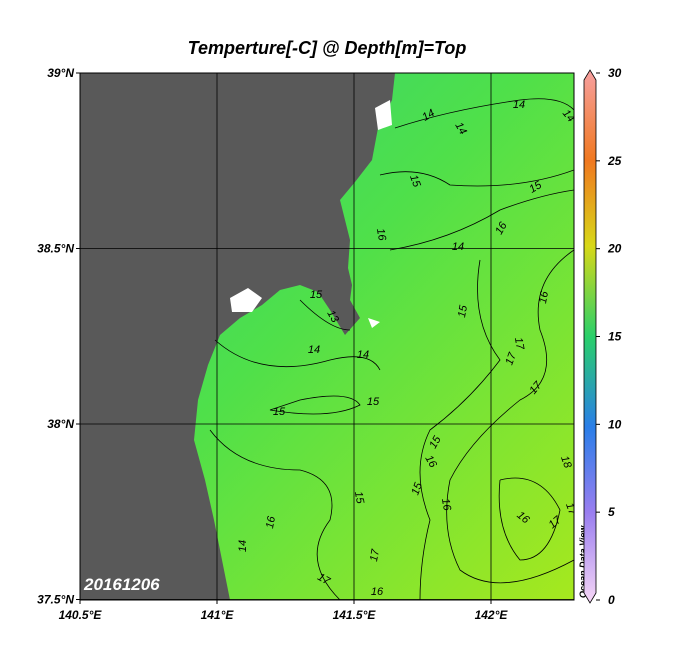 The width and height of the screenshot is (684, 665). I want to click on lon-tick-label: 141.5°E, so click(355, 615).